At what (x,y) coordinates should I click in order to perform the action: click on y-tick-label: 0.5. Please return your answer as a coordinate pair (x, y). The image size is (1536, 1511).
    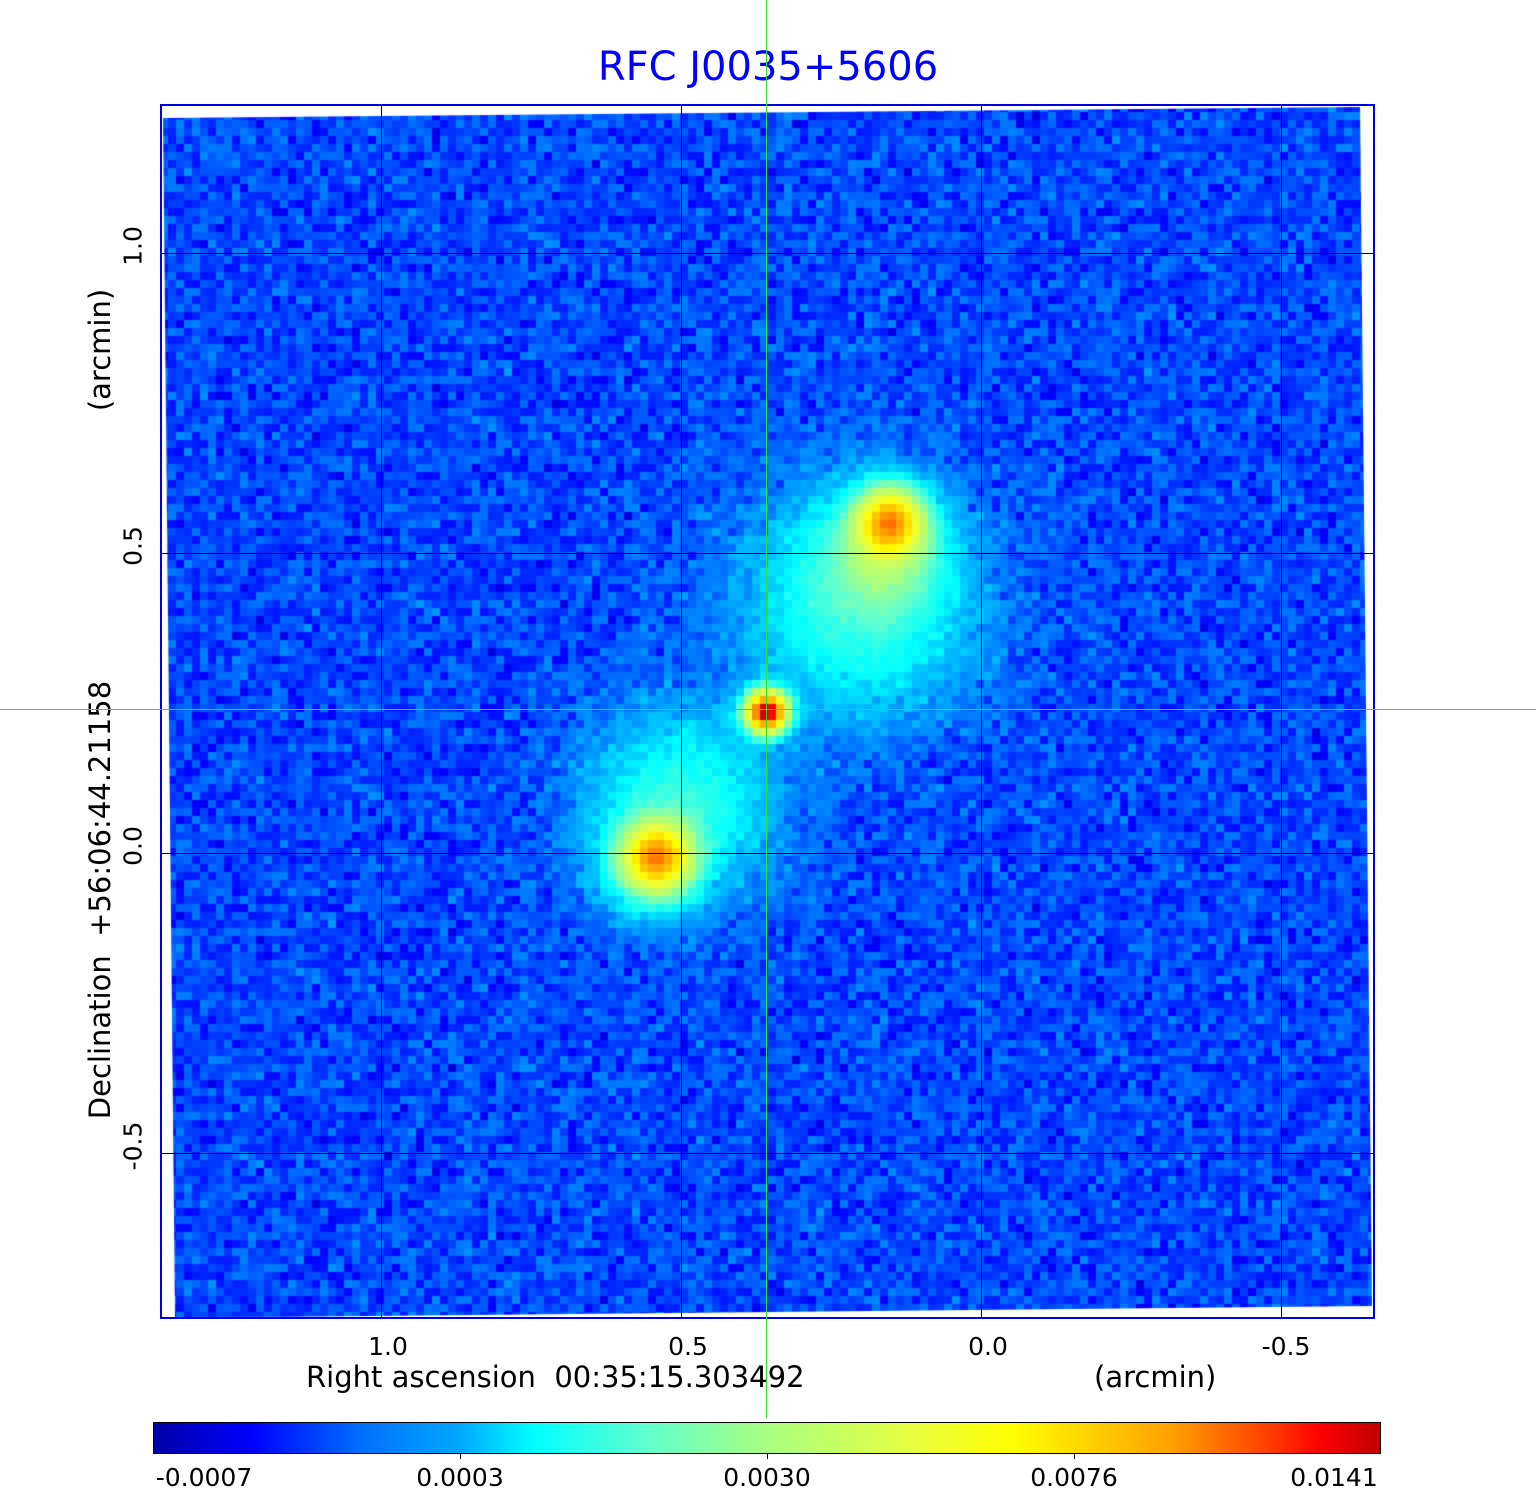
    Looking at the image, I should click on (133, 546).